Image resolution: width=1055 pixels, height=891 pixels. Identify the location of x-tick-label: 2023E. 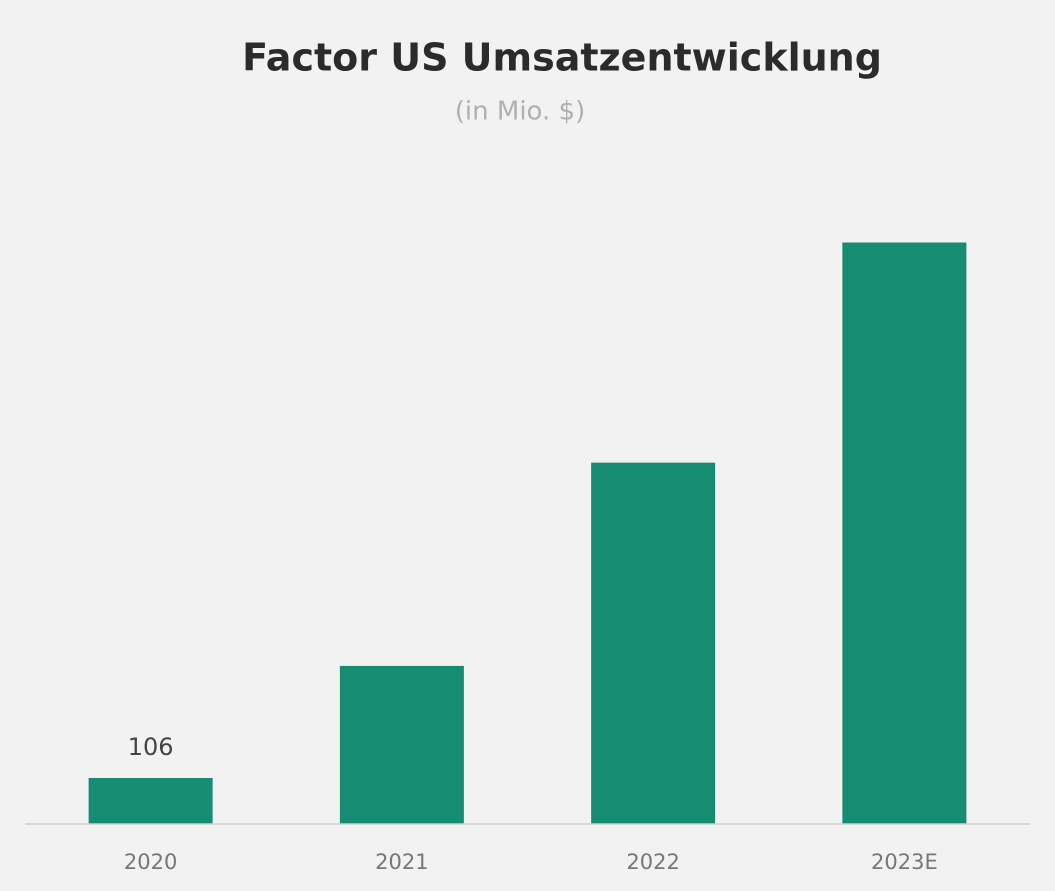
(904, 862).